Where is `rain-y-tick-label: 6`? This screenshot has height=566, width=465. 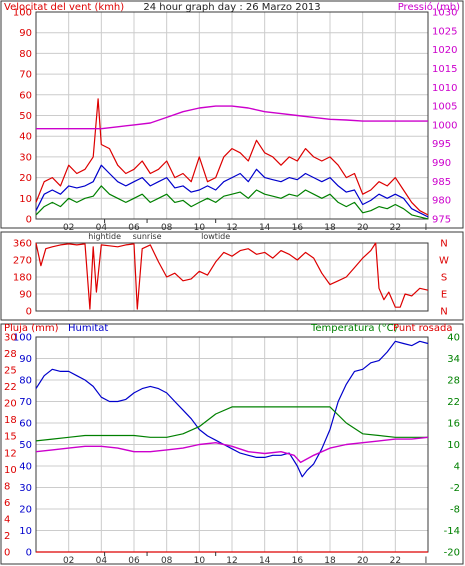
rain-y-tick-label: 6 is located at coordinates (7, 503).